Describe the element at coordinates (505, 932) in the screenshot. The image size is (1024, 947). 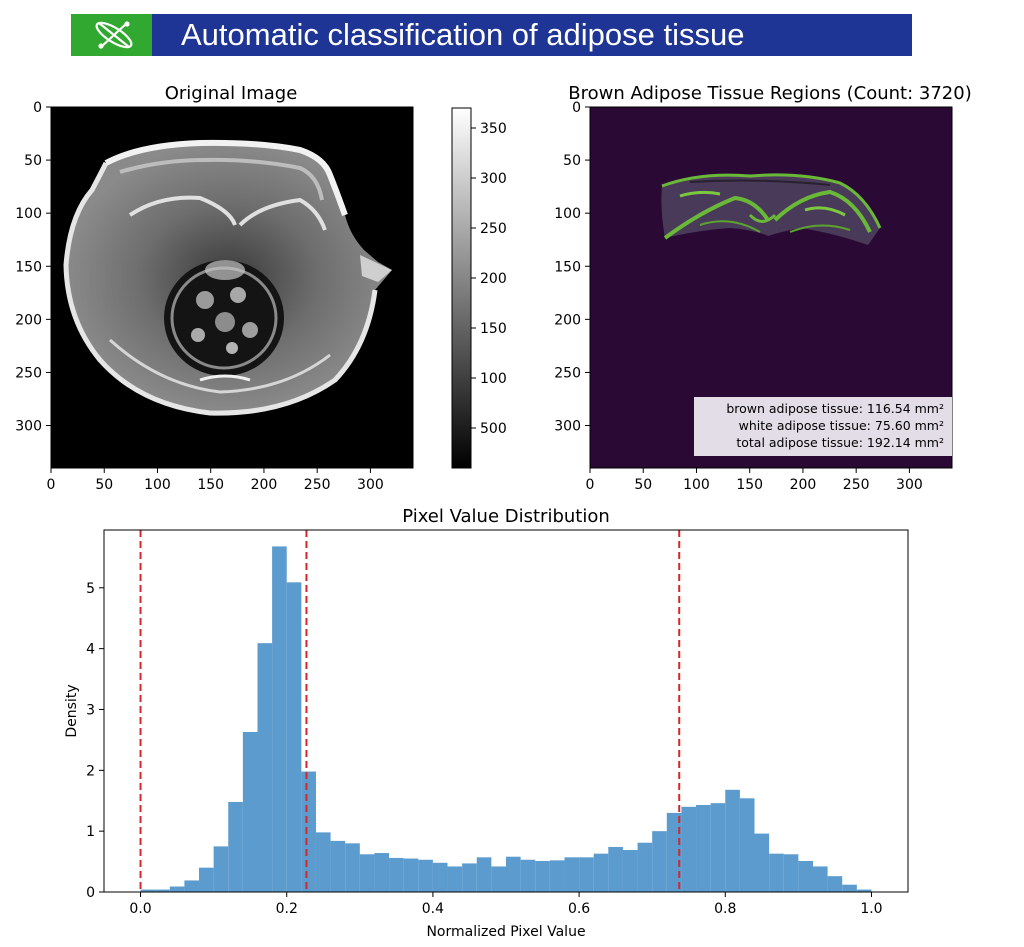
I see `histogram-xlabel: Normalized Pixel Value` at that location.